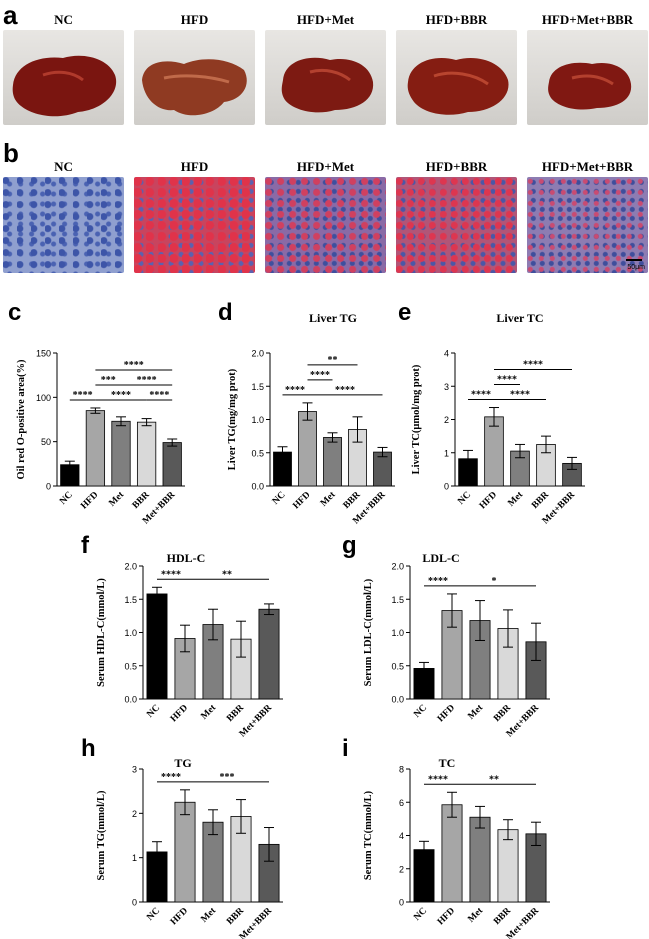  Describe the element at coordinates (352, 500) in the screenshot. I see `x-tick-label-d-3: BBR` at that location.